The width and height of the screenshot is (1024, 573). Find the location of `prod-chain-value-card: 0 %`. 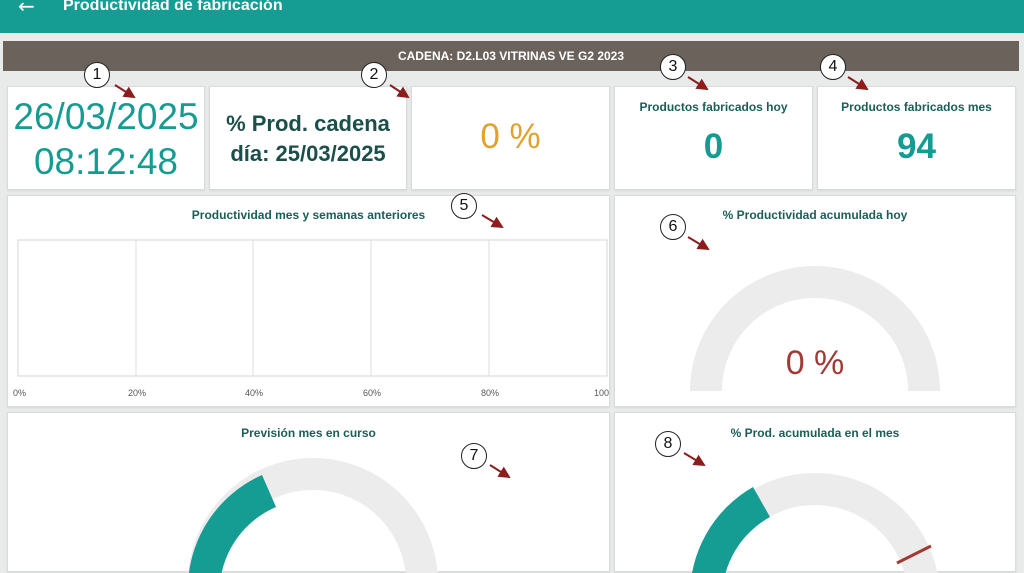

prod-chain-value-card: 0 % is located at coordinates (510, 138).